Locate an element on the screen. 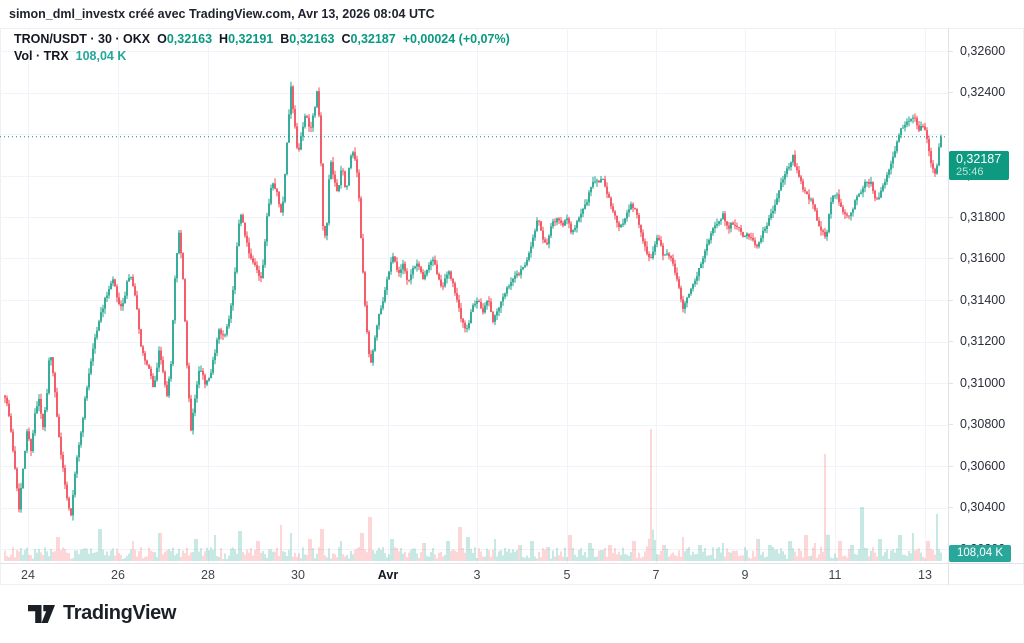 The image size is (1024, 643). tradingview-logo: TradingView is located at coordinates (102, 613).